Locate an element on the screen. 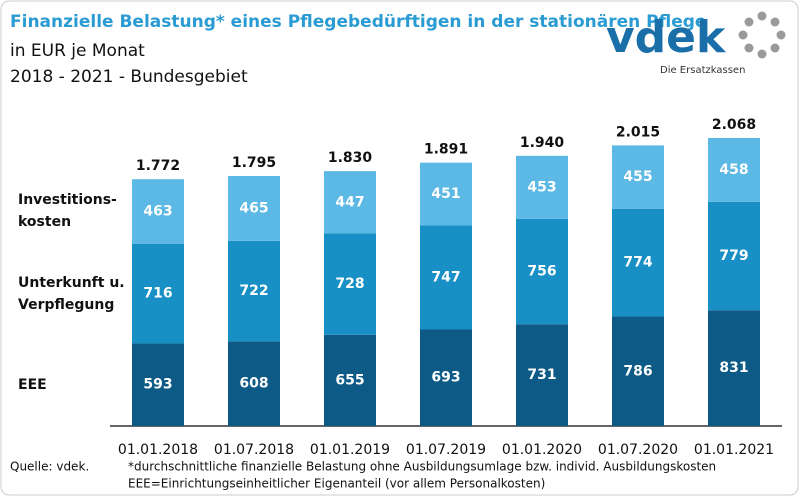 The height and width of the screenshot is (497, 800). value-label: 455 is located at coordinates (637, 177).